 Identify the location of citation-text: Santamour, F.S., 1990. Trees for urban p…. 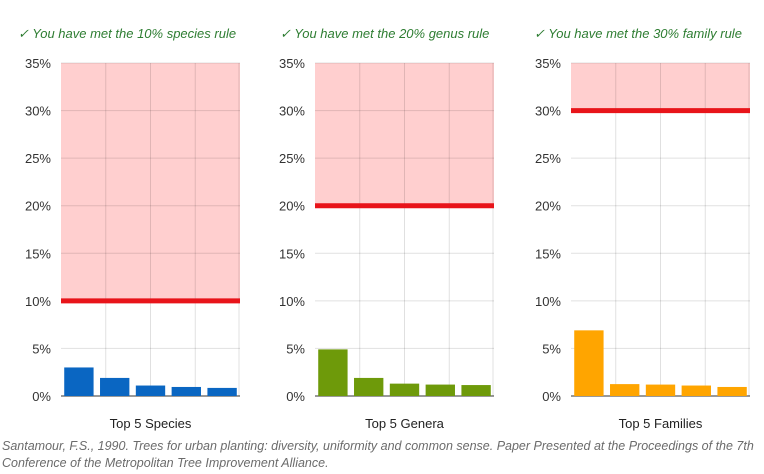
(378, 454).